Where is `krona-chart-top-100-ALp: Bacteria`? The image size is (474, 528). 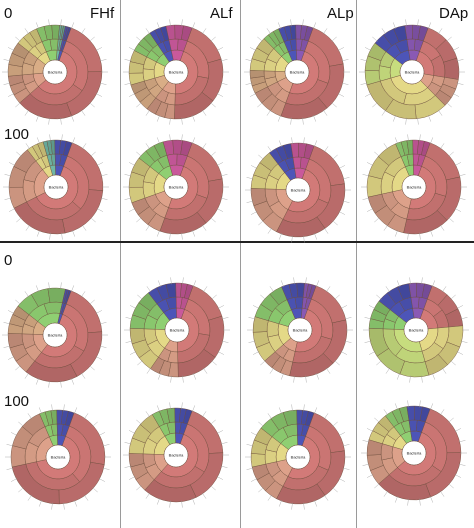
krona-chart-top-100-ALp: Bacteria is located at coordinates (298, 190).